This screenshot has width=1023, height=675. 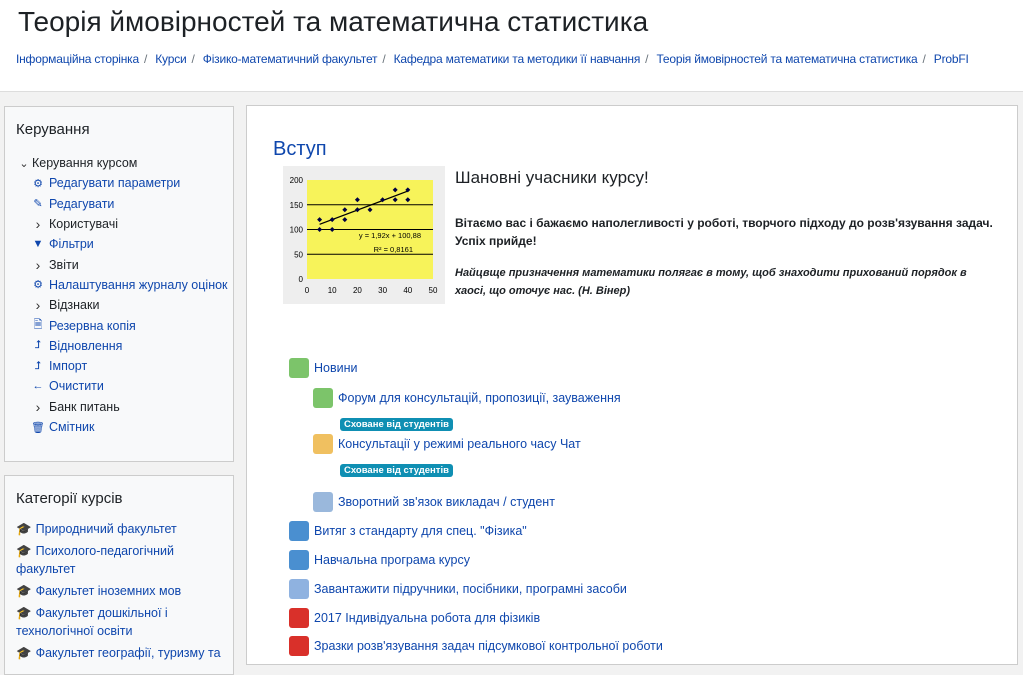 I want to click on breadcrumb-item: Фізико-математичний факультет, so click(x=290, y=59).